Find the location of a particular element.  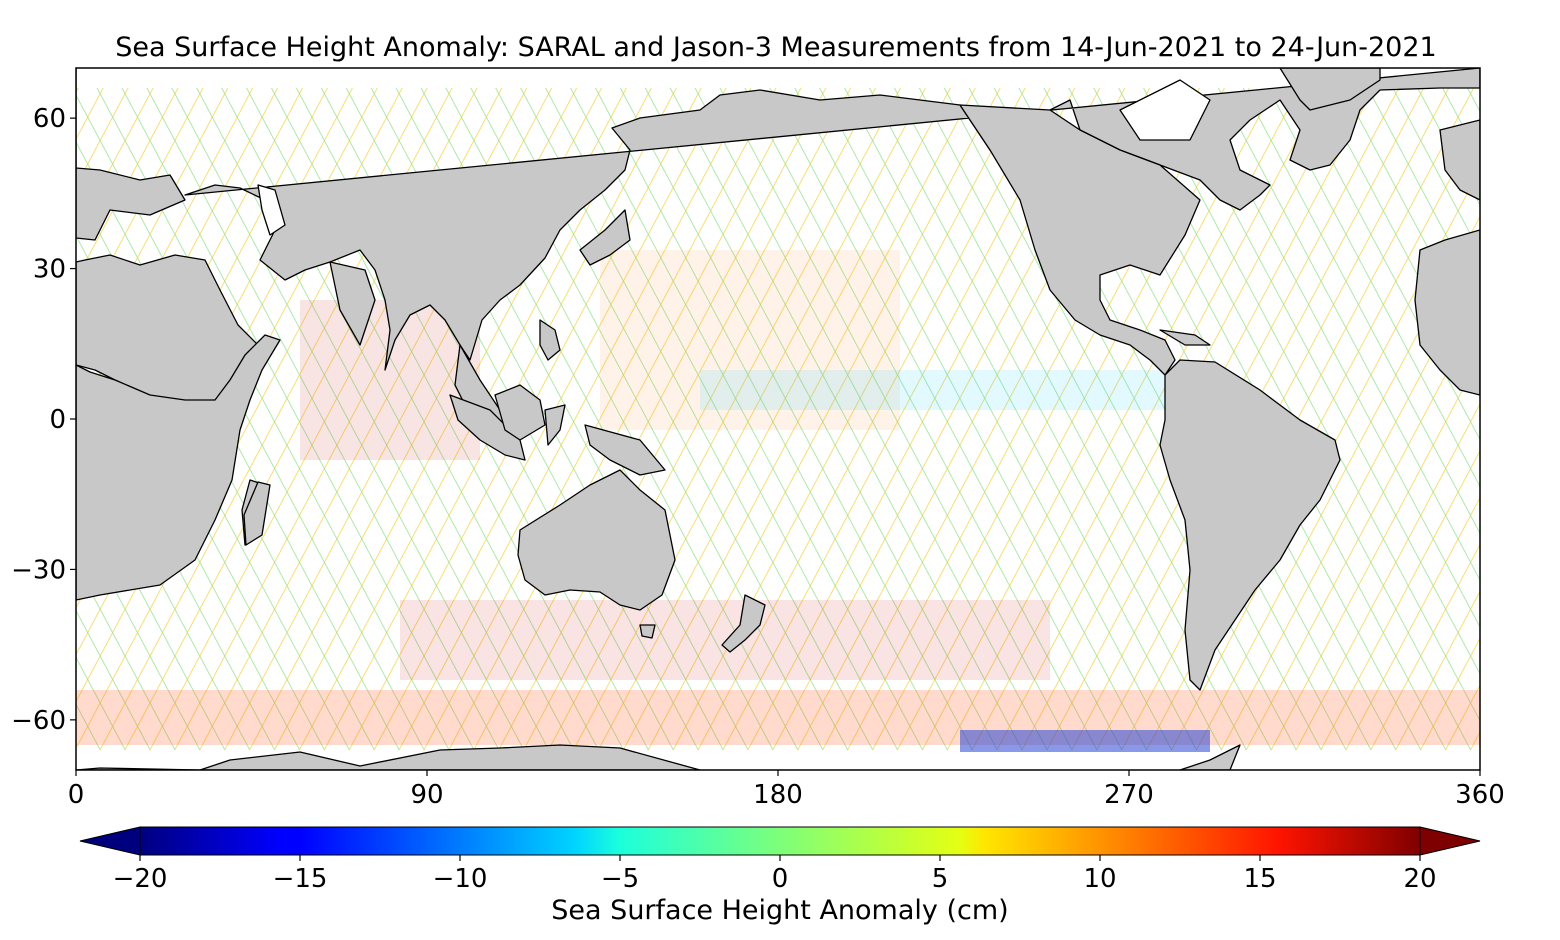

y-tick-label: 30 is located at coordinates (49, 270).